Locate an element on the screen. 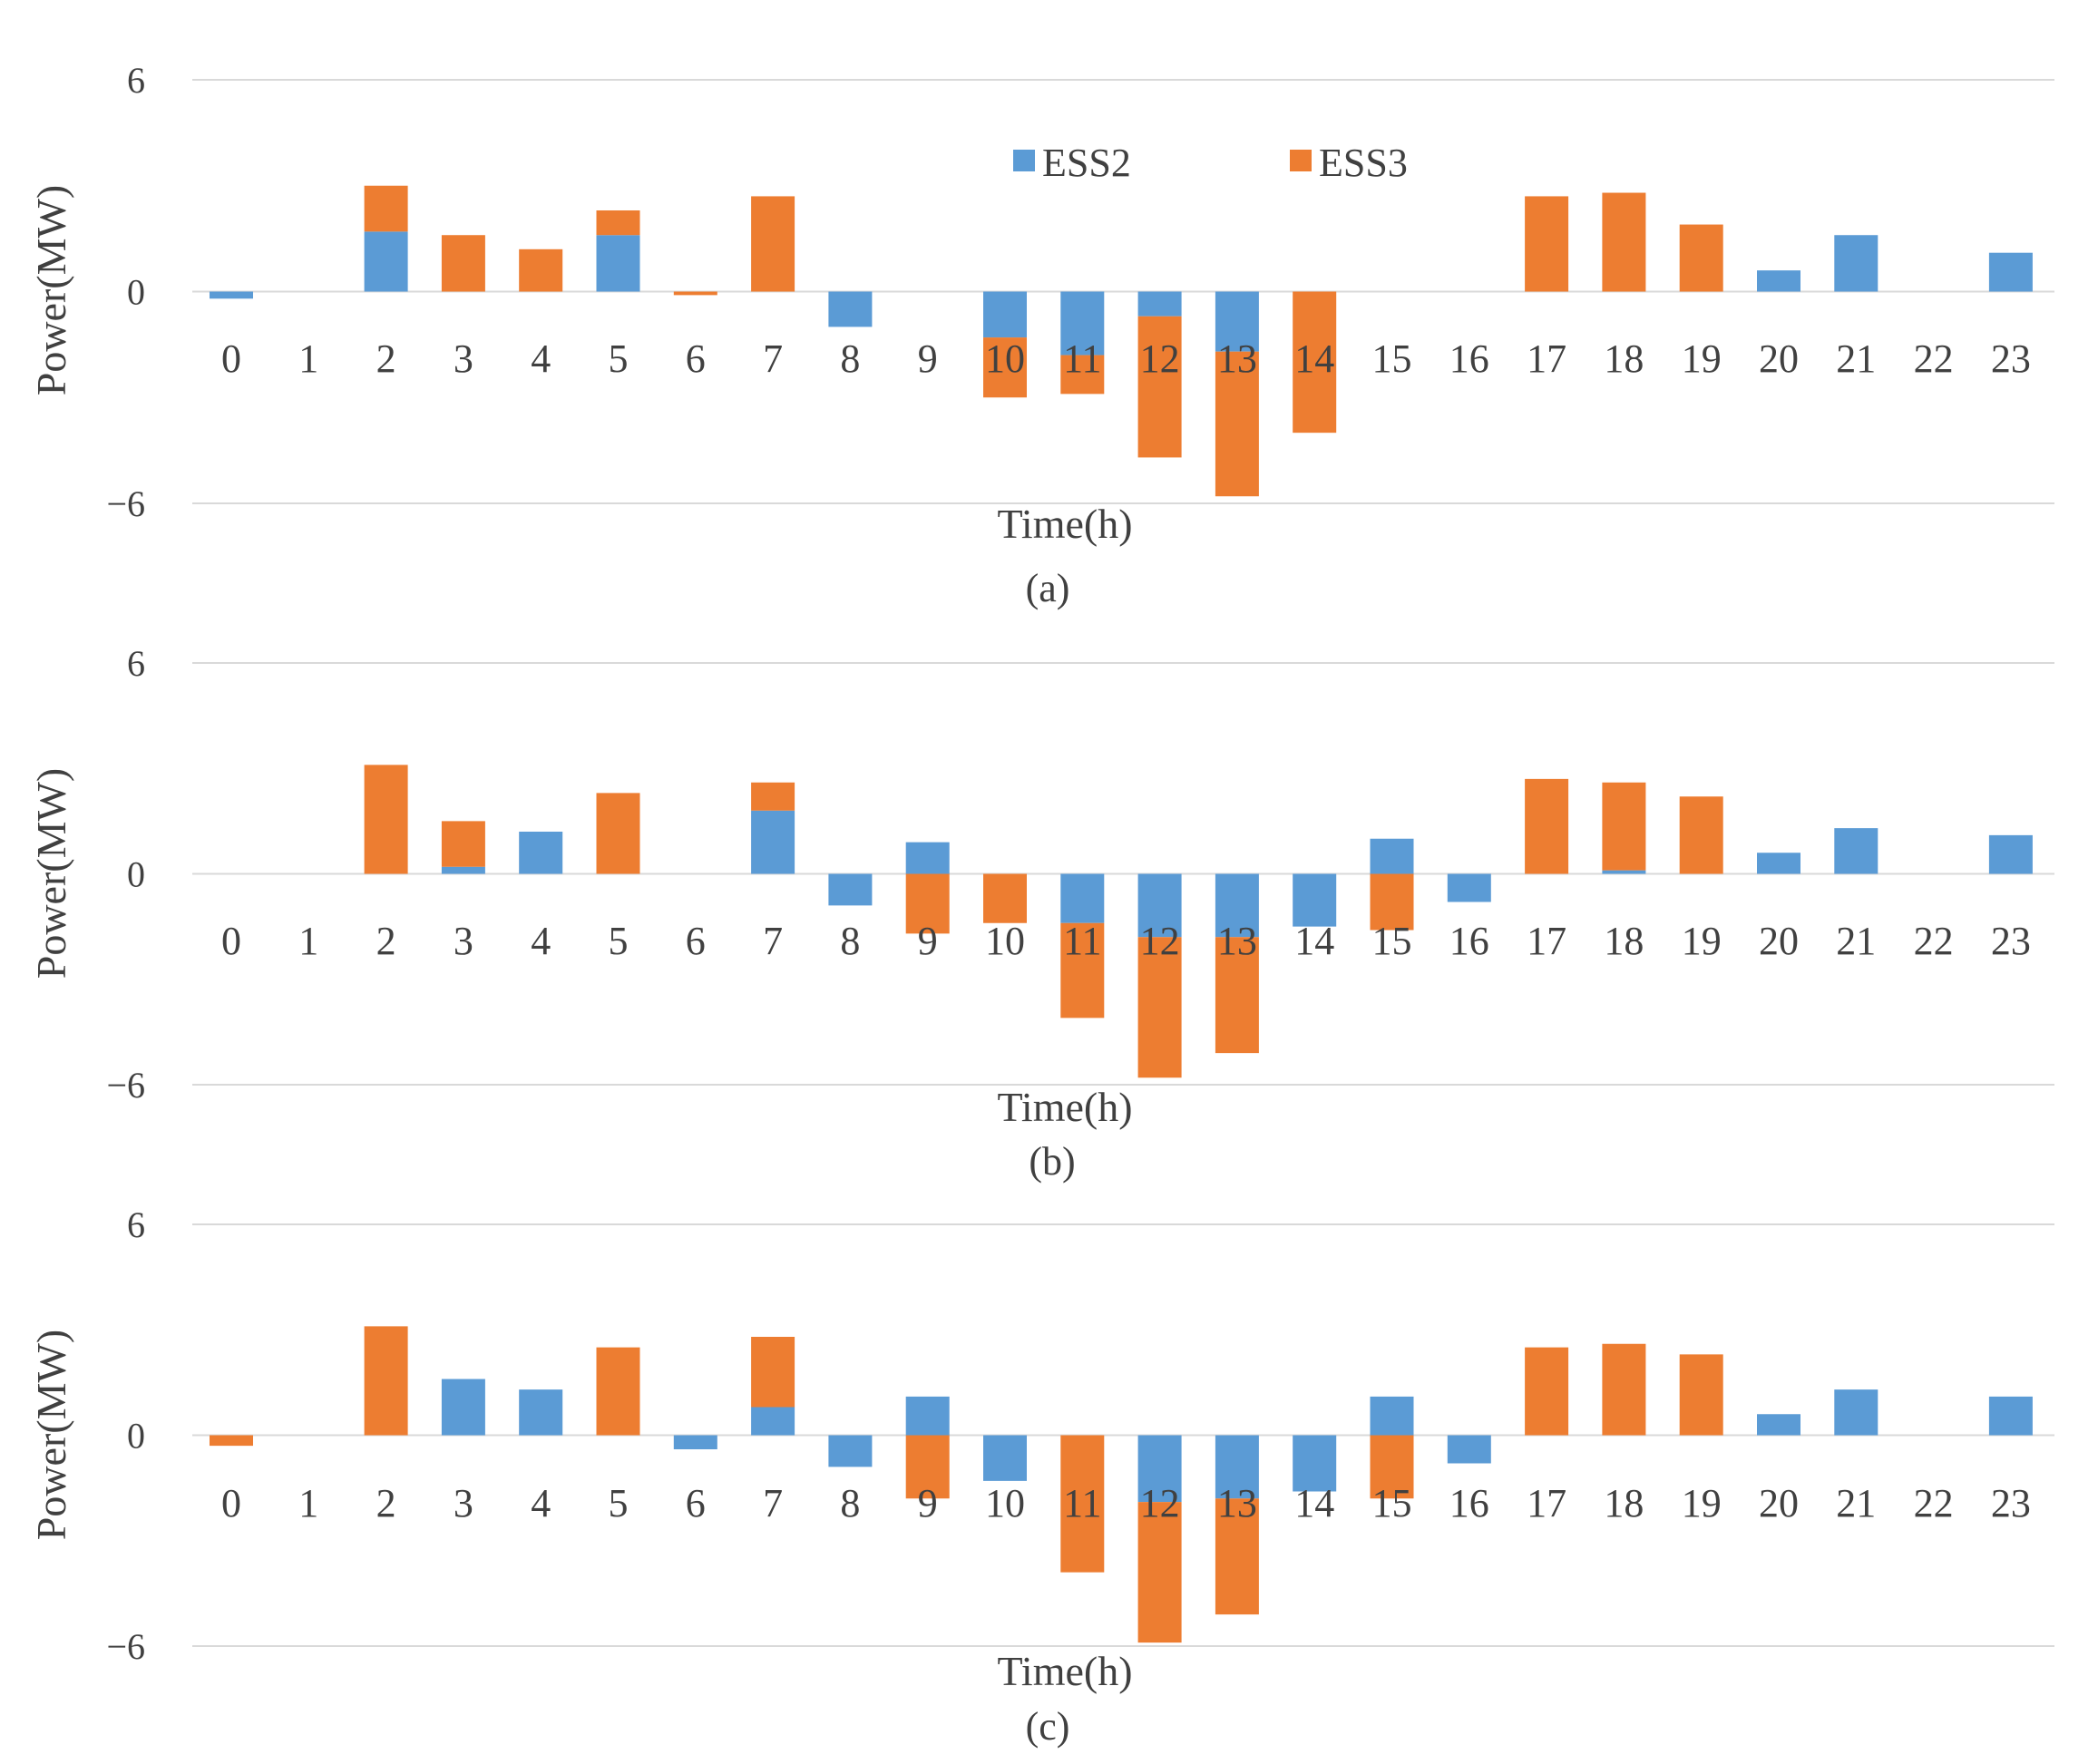 The image size is (2098, 1764). legend-swatch-ess2 is located at coordinates (1024, 160).